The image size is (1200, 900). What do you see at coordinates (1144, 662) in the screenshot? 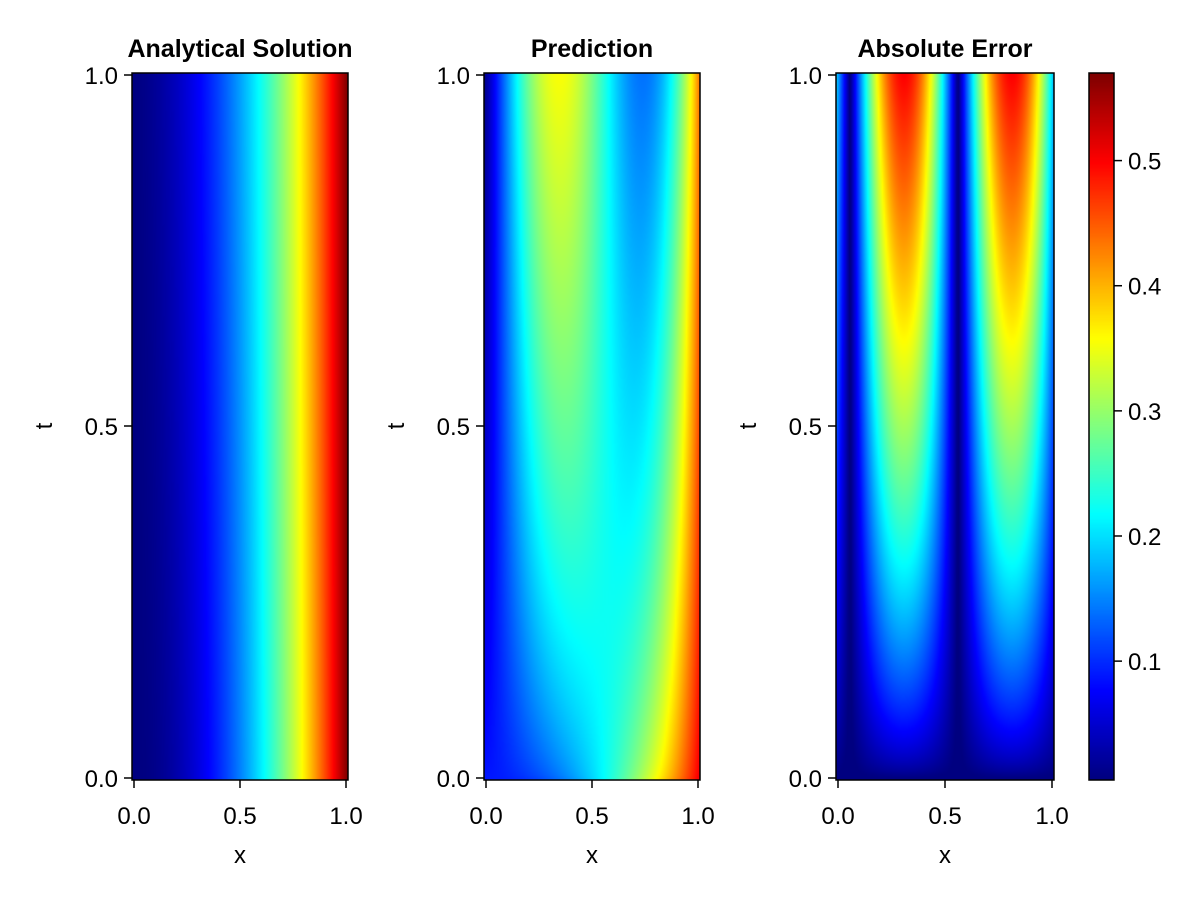
I see `colorbar-tick-label: 0.1` at bounding box center [1144, 662].